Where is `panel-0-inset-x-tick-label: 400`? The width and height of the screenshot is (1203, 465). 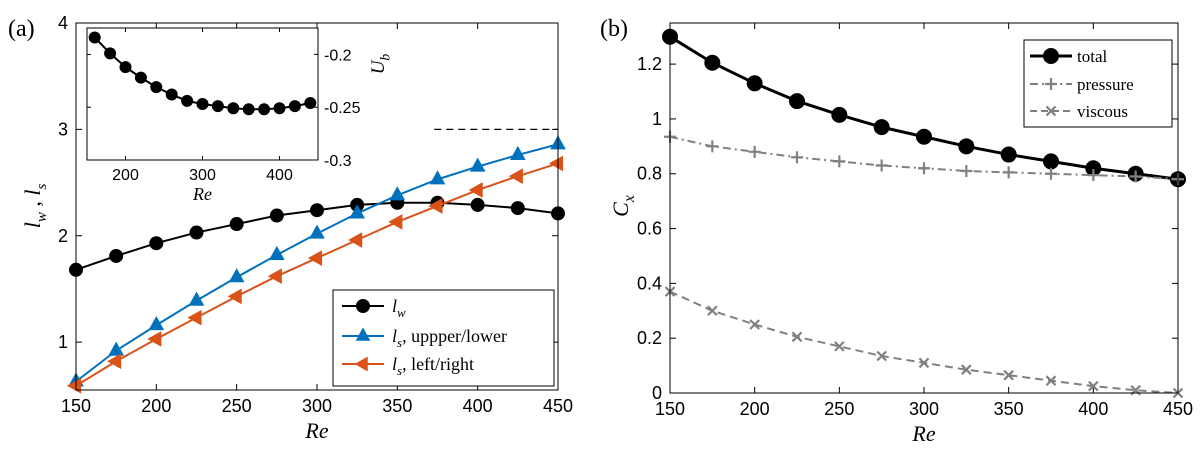 panel-0-inset-x-tick-label: 400 is located at coordinates (279, 175).